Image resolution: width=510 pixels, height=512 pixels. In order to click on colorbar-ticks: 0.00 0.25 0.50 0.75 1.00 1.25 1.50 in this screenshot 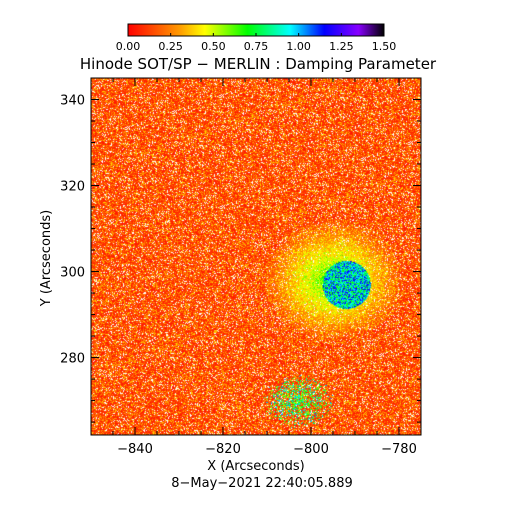, I will do `click(256, 43)`.